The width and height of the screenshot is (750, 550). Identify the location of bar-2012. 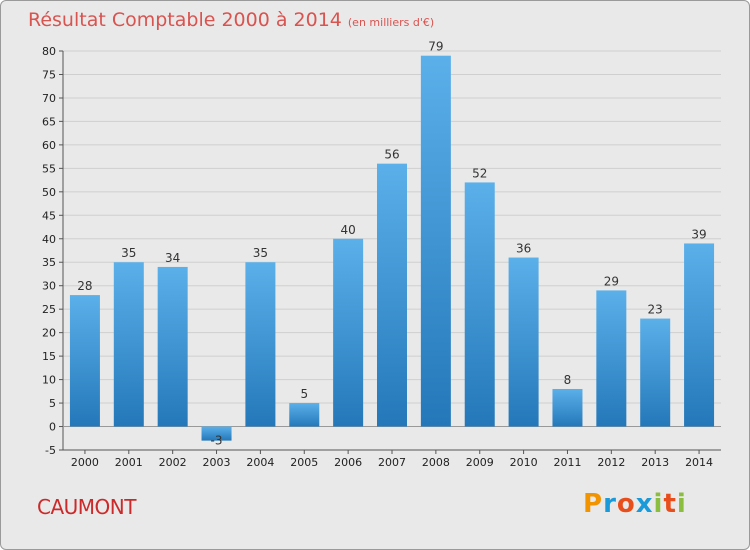
(611, 358).